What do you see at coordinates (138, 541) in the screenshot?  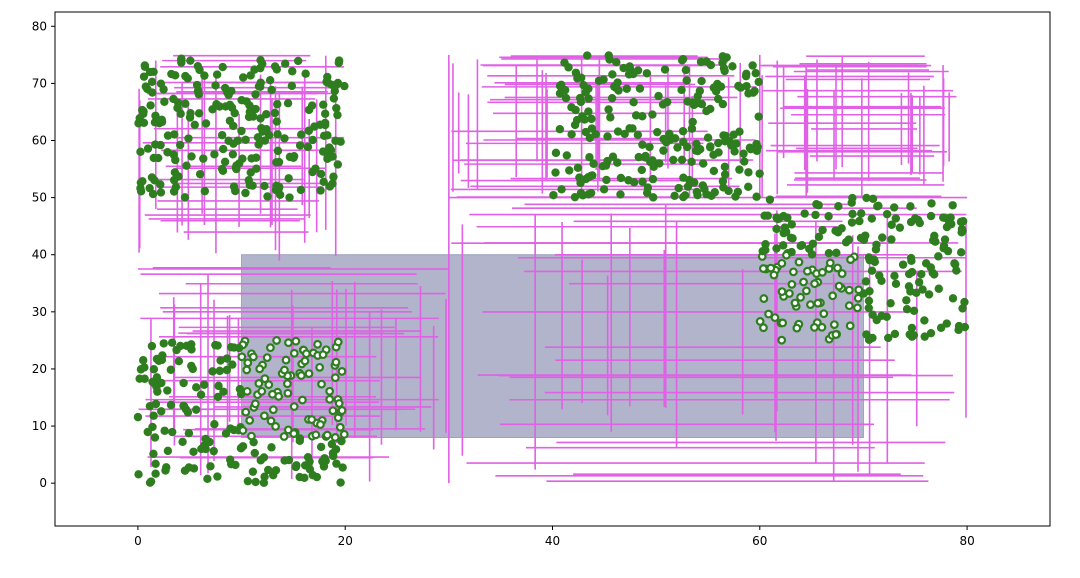 I see `x-tick-label: 0` at bounding box center [138, 541].